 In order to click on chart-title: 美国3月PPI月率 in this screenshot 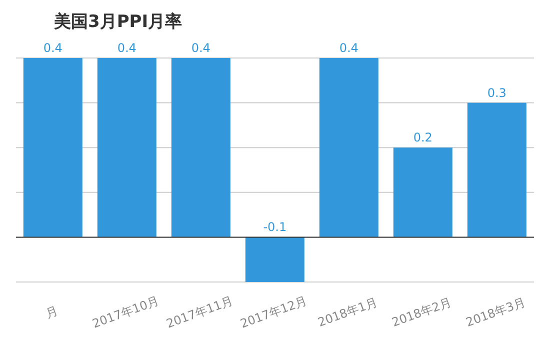, I will do `click(118, 22)`.